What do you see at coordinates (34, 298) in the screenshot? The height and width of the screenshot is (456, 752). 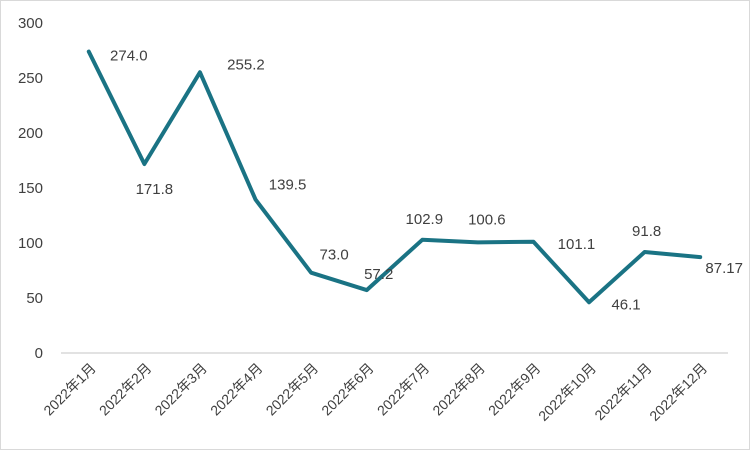 I see `y-tick-label: 50` at bounding box center [34, 298].